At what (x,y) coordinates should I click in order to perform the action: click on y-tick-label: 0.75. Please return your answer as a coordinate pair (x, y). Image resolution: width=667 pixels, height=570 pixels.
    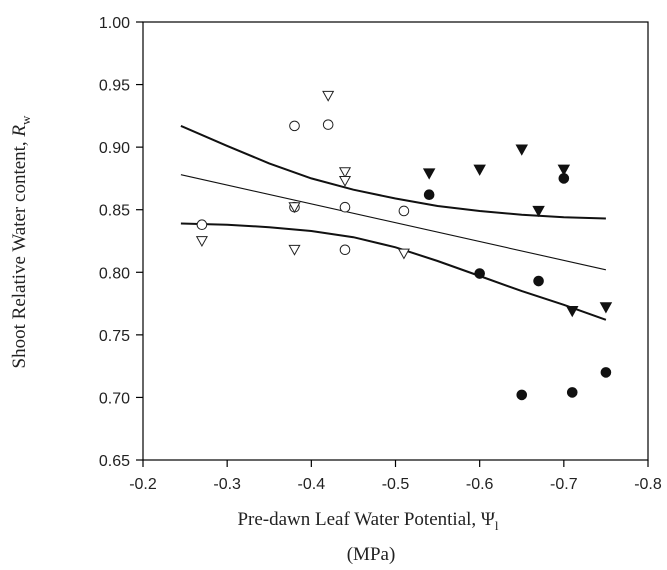
    Looking at the image, I should click on (114, 336).